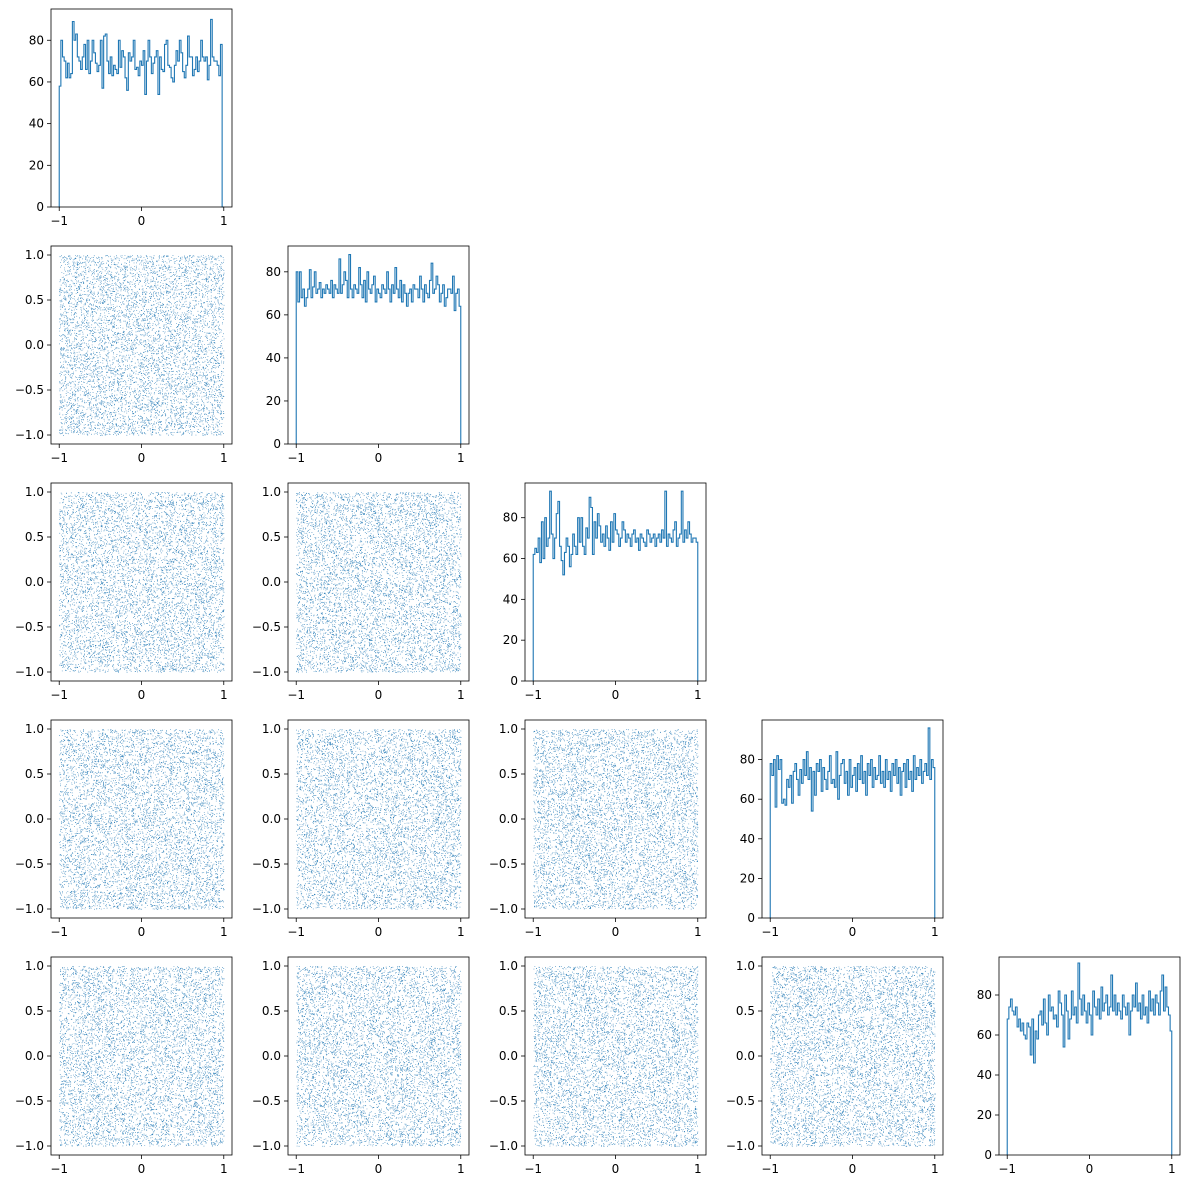 The image size is (1189, 1189). I want to click on scatter-panel-2-0: −1 0 1 −1.0 −0.5 0.0 0.5 1.0, so click(124, 592).